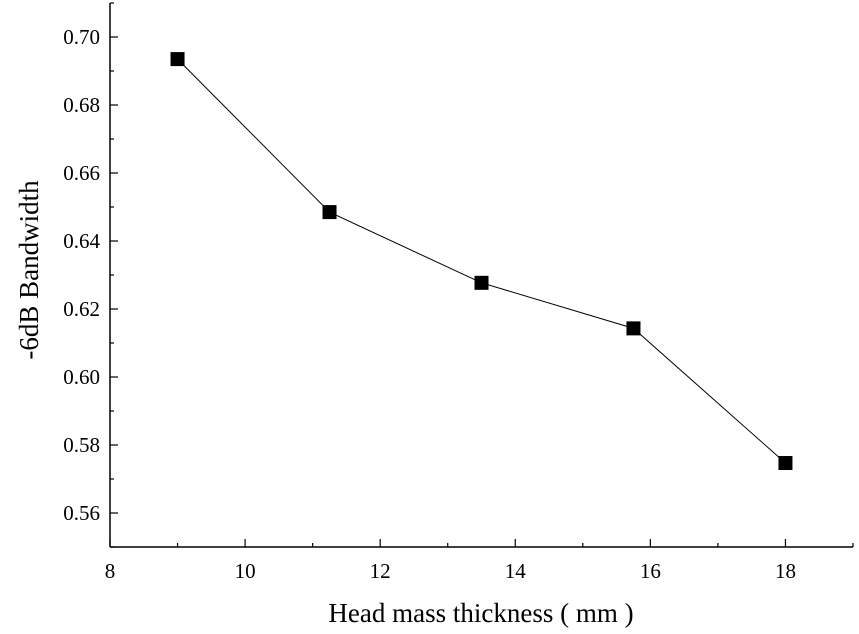 The image size is (859, 634). What do you see at coordinates (81, 513) in the screenshot?
I see `y-tick-label: 0.56` at bounding box center [81, 513].